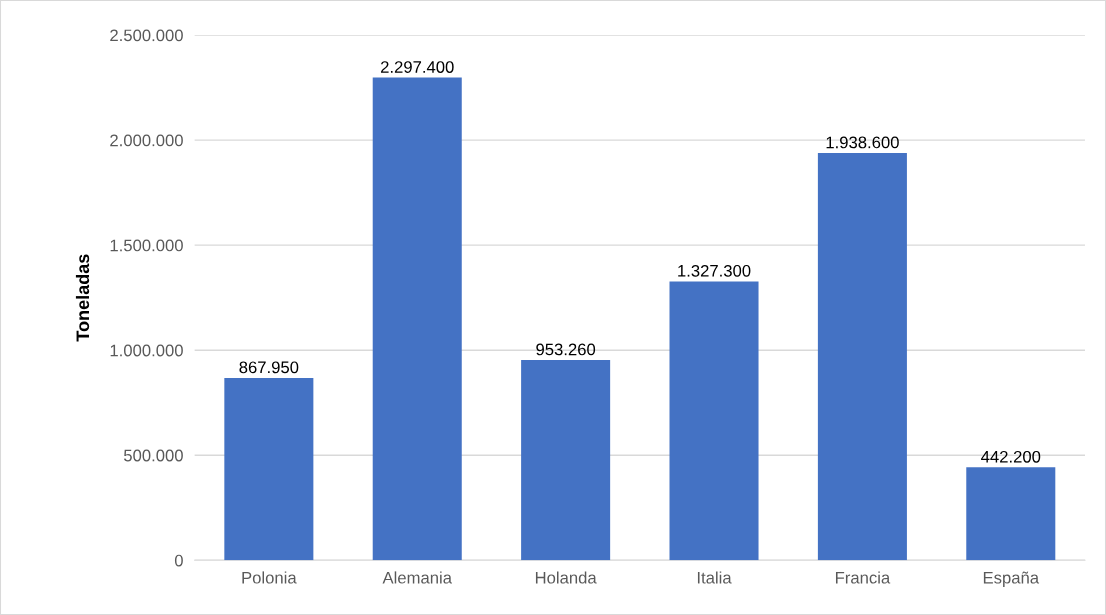 The height and width of the screenshot is (615, 1106). What do you see at coordinates (566, 349) in the screenshot?
I see `data-label: 953.260` at bounding box center [566, 349].